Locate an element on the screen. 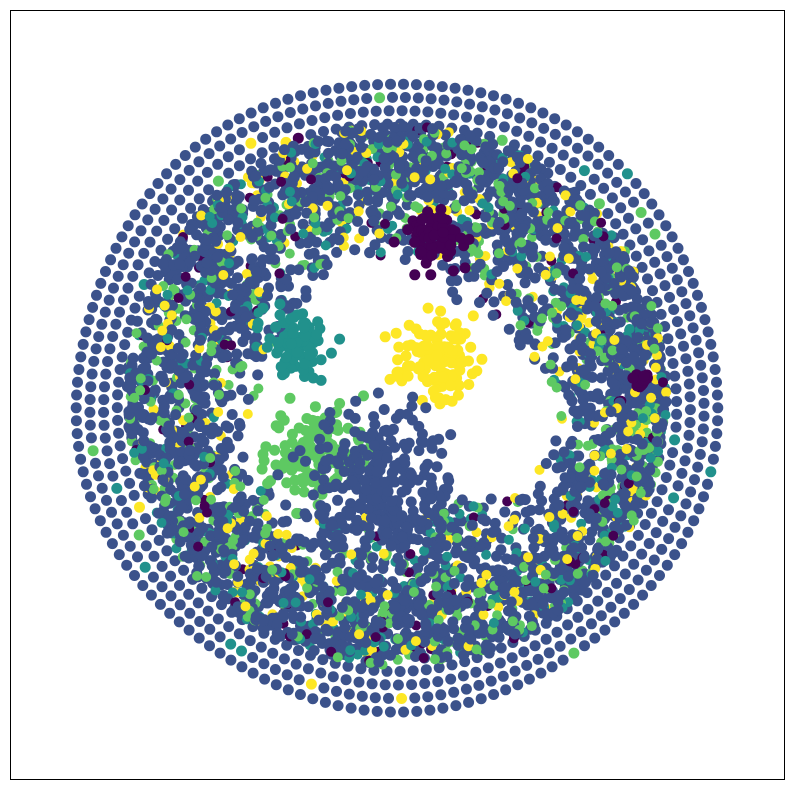 This screenshot has height=790, width=794. scatter-point-2001 is located at coordinates (407, 205).